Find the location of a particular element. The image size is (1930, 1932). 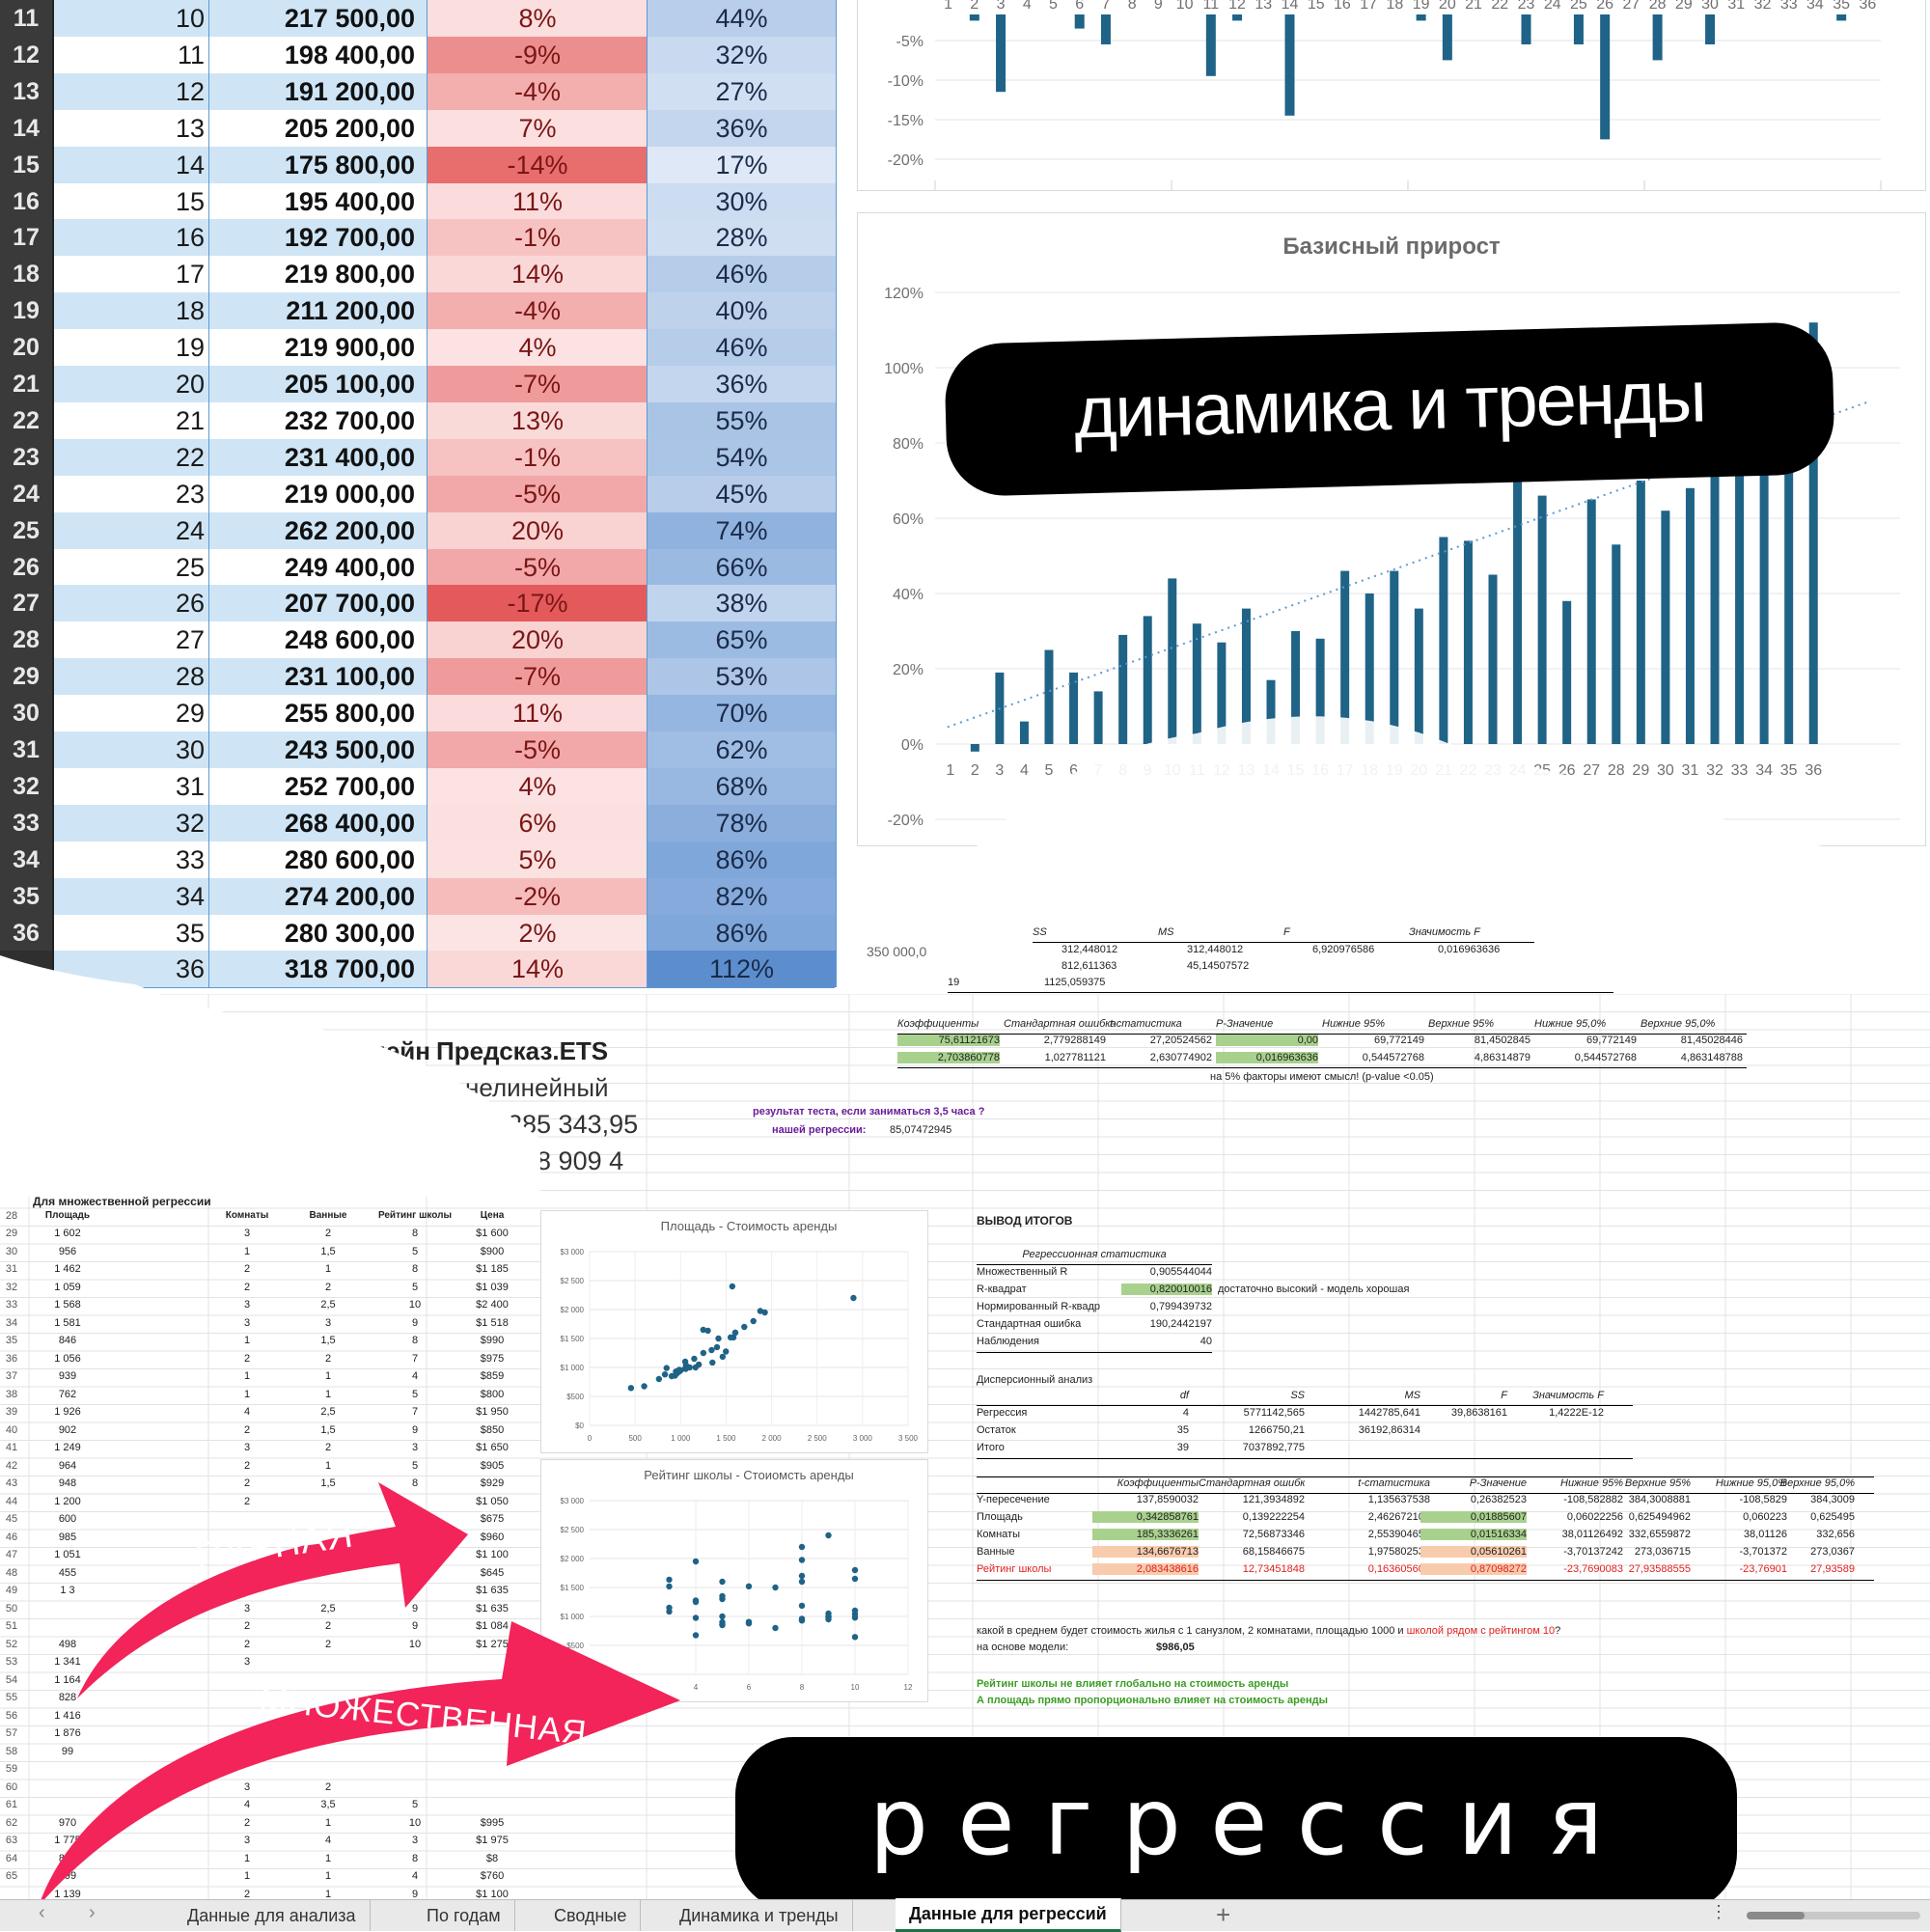

table-row: 16 15 195 400,00 11% 30% is located at coordinates (418, 201).